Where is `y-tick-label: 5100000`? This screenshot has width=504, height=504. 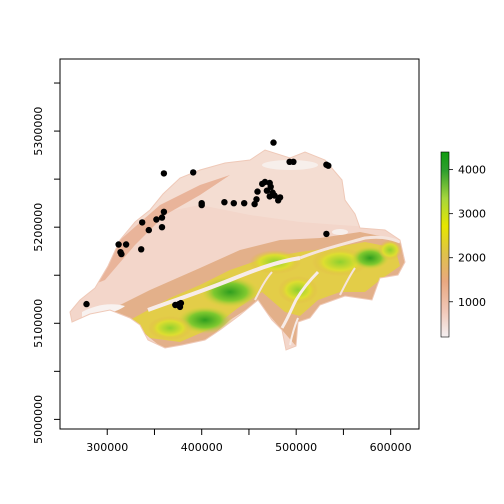
y-tick-label: 5100000 is located at coordinates (38, 323).